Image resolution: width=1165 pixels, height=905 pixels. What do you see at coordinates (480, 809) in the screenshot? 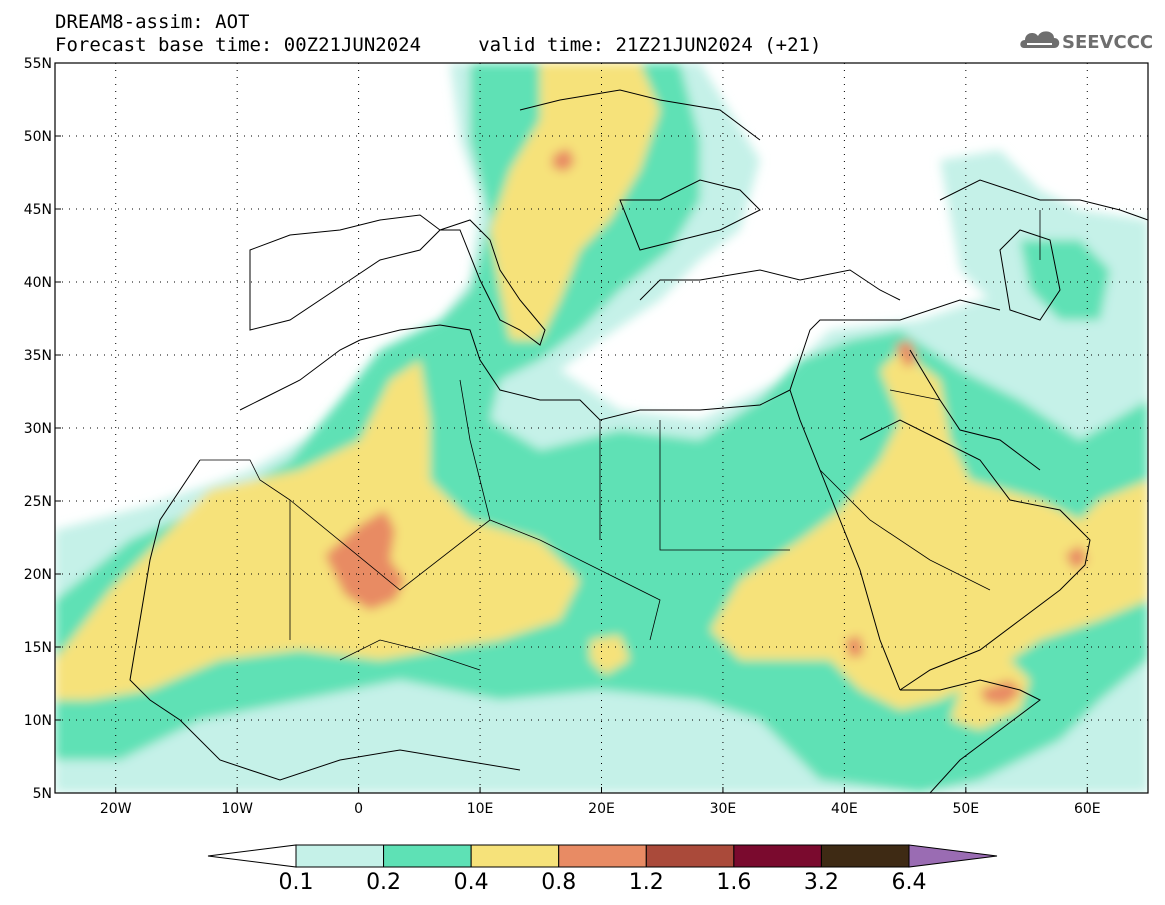
I see `lon-tick-label: 10E` at bounding box center [480, 809].